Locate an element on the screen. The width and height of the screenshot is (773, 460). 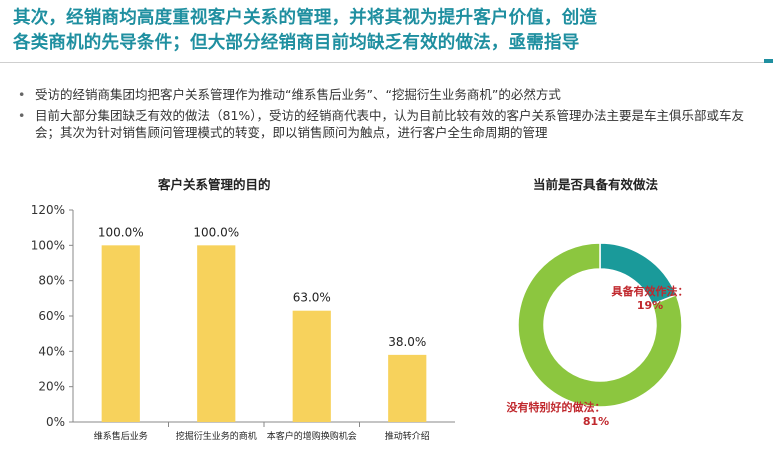
y-tick-label: 20% is located at coordinates (51, 387).